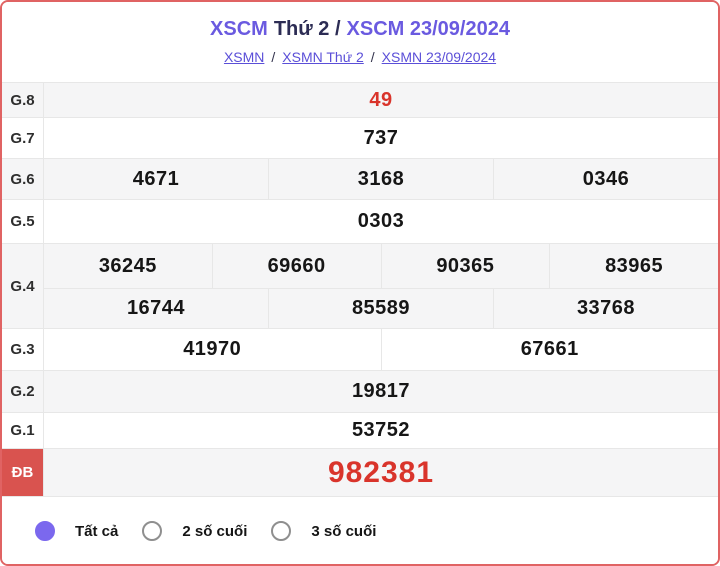  Describe the element at coordinates (307, 29) in the screenshot. I see `title-weekday: Thứ 2 /` at that location.